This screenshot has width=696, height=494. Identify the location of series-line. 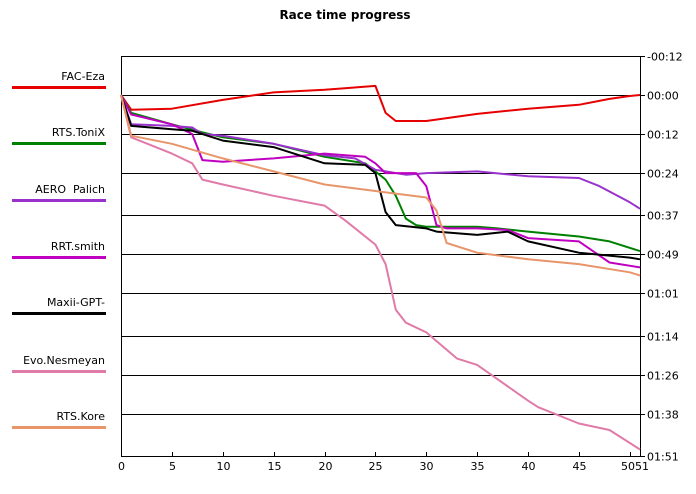
(380, 103).